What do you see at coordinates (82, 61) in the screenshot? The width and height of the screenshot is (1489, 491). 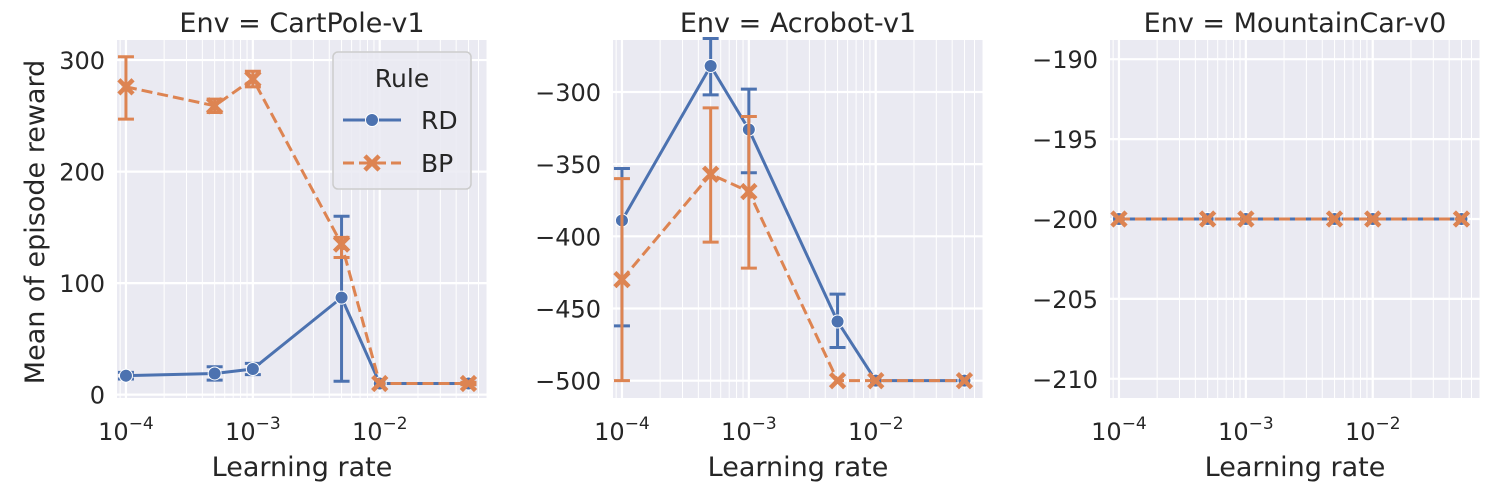 I see `y-tick-label: 300` at bounding box center [82, 61].